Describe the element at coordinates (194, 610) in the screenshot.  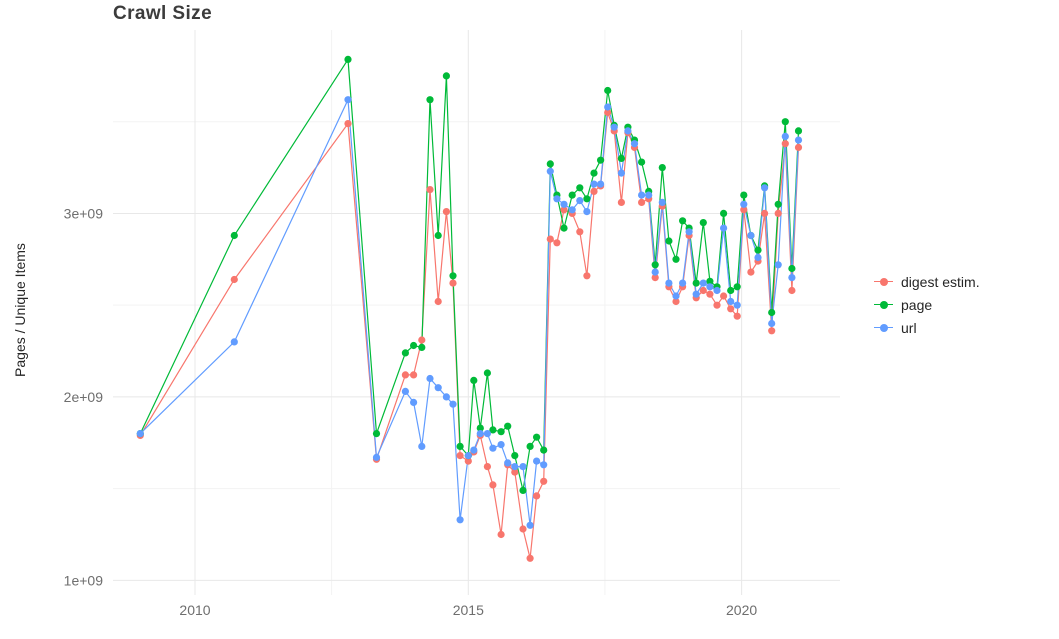
I see `x-tick-label: 2010` at that location.